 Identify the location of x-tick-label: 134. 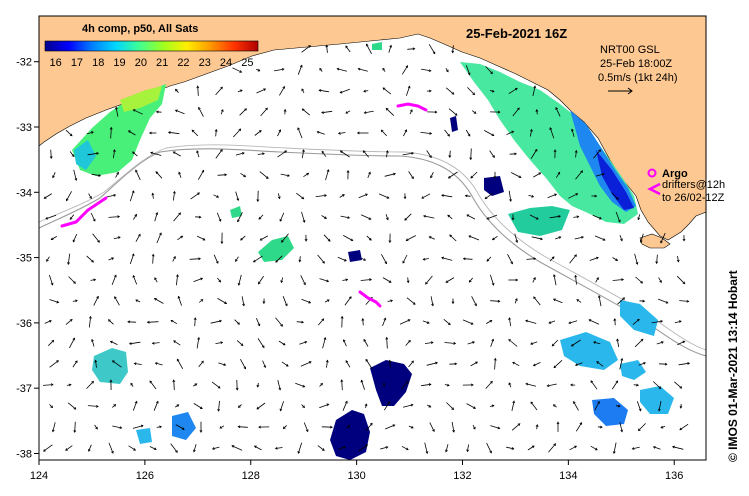
(568, 476).